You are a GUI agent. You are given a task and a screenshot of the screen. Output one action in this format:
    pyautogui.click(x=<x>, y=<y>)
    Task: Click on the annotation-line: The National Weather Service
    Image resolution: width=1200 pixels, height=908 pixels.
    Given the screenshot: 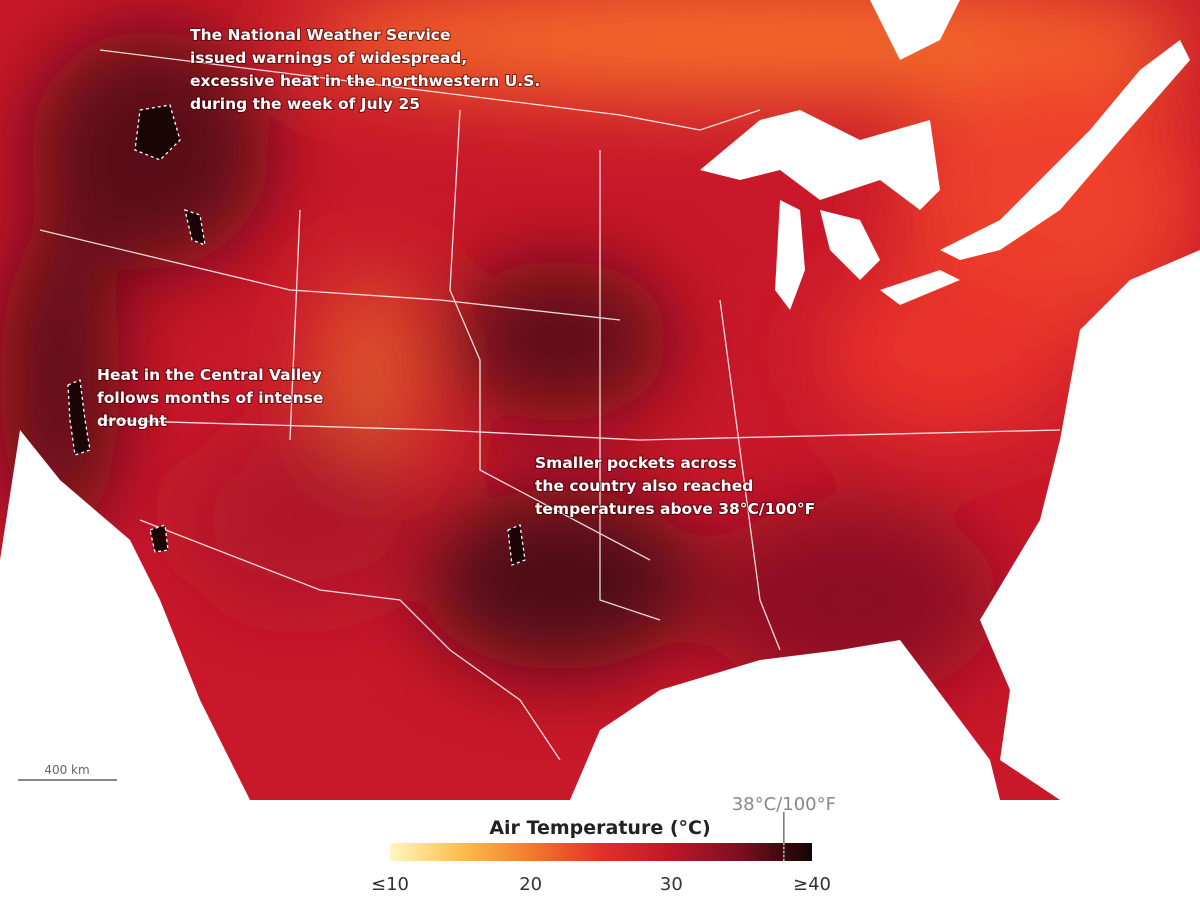 What is the action you would take?
    pyautogui.click(x=320, y=35)
    